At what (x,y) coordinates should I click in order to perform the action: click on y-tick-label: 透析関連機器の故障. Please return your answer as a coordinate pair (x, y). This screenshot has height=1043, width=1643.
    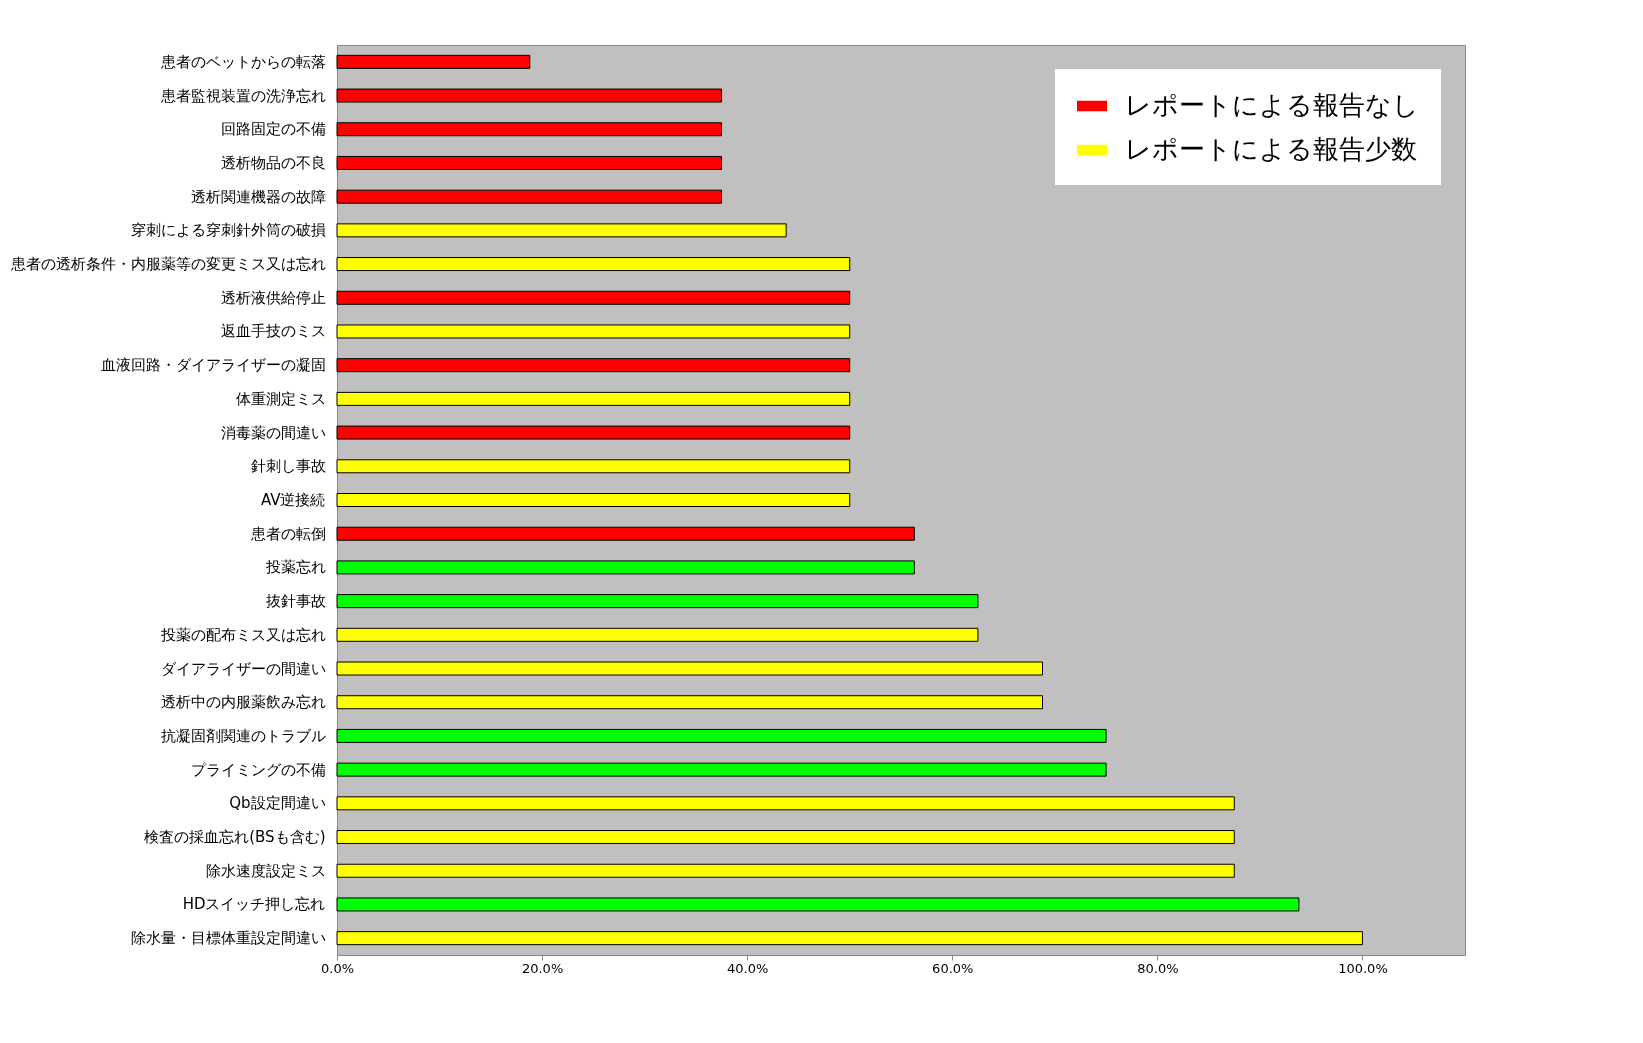
    Looking at the image, I should click on (258, 196).